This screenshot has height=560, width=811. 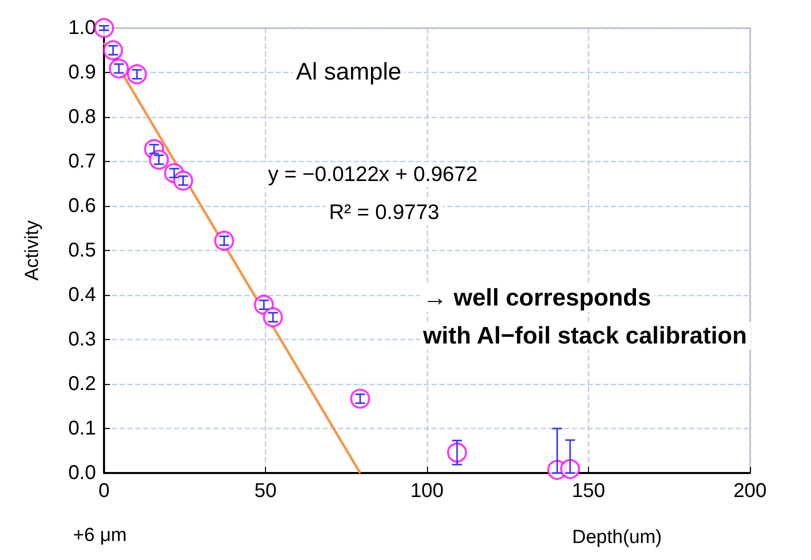 I want to click on x-tick-label: 200, so click(x=750, y=491).